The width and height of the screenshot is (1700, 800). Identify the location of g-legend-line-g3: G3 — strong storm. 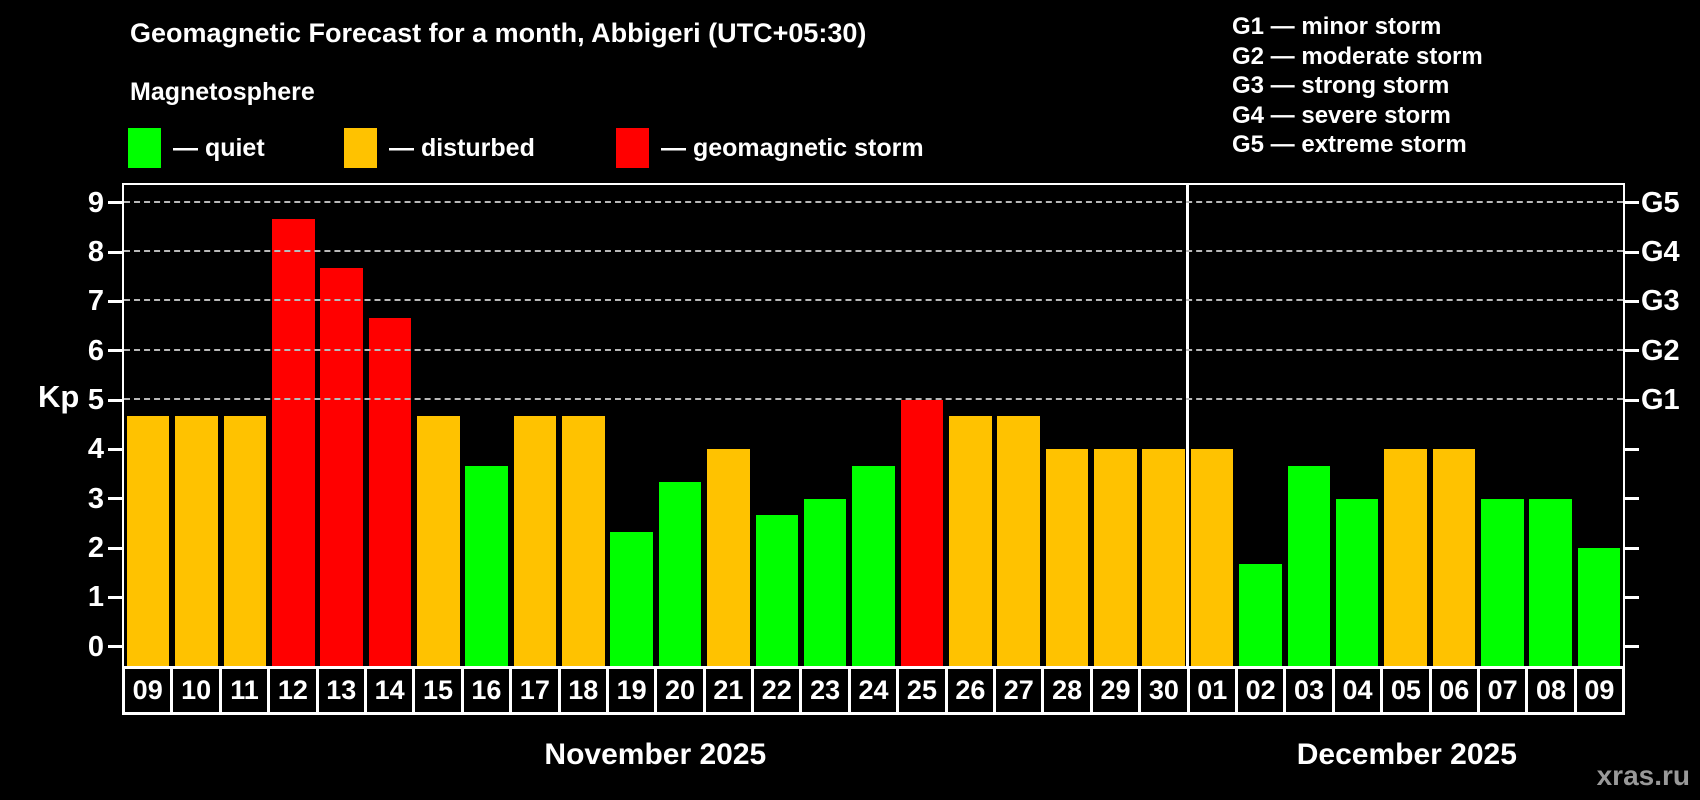
(1341, 85).